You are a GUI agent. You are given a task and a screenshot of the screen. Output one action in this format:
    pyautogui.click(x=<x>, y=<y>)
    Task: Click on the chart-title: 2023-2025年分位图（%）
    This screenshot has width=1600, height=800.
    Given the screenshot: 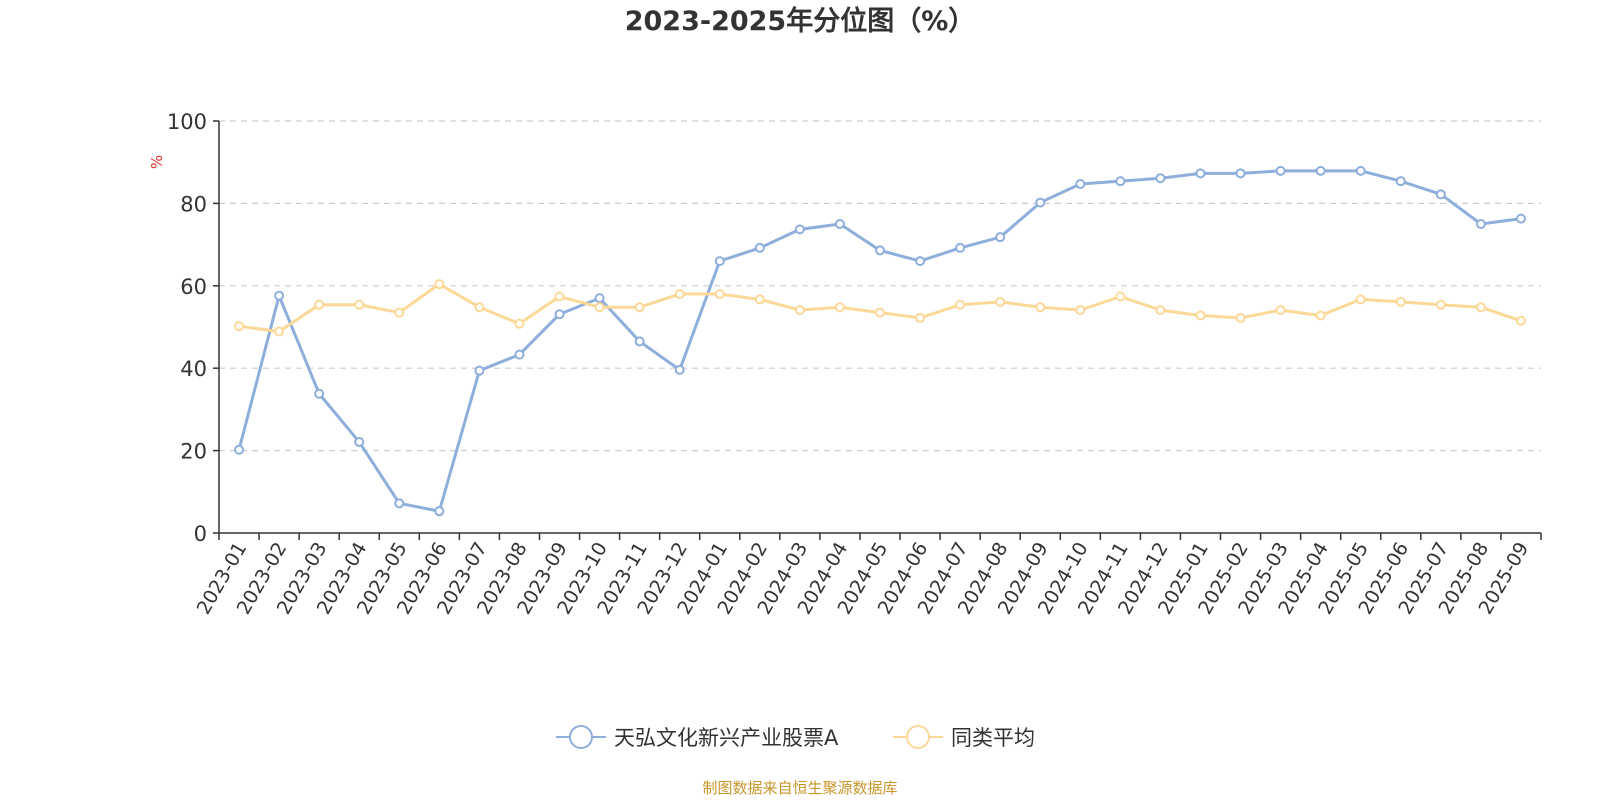 What is the action you would take?
    pyautogui.click(x=800, y=21)
    